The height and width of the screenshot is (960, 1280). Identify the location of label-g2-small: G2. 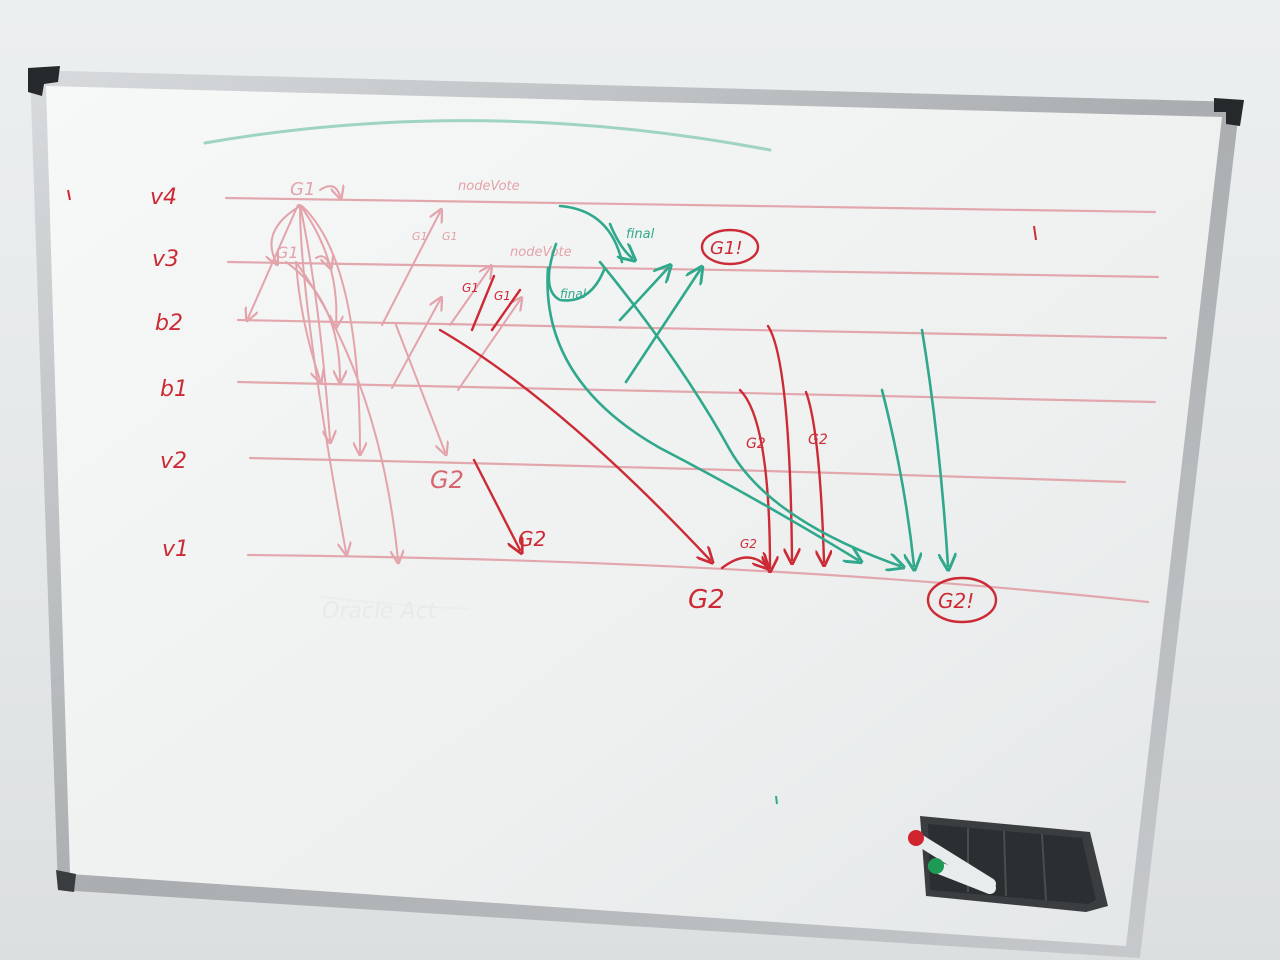
(748, 544).